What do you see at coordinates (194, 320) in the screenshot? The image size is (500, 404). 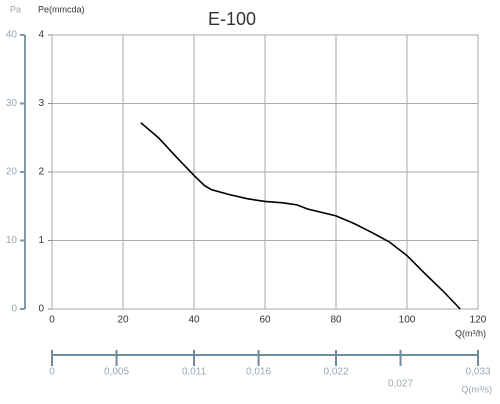 I see `x-tick-label: 40` at bounding box center [194, 320].